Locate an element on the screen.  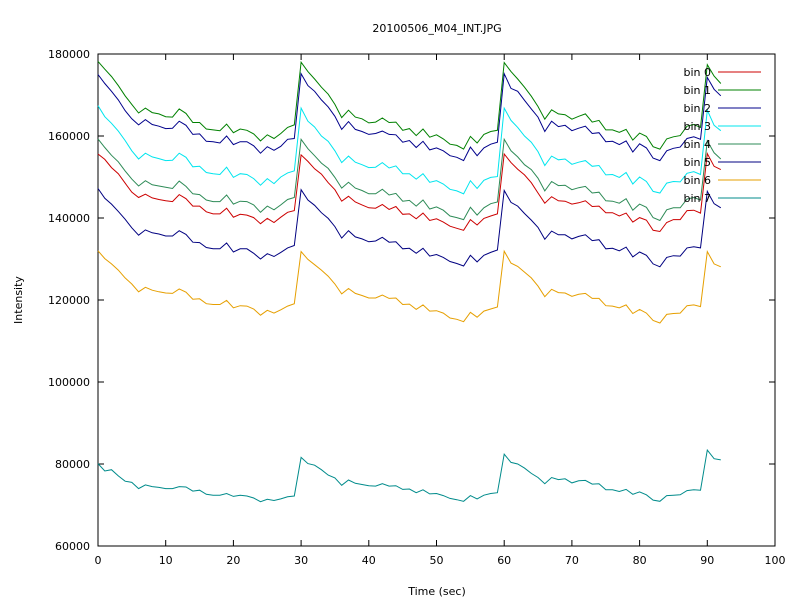
x-tick-label: 90 is located at coordinates (707, 560).